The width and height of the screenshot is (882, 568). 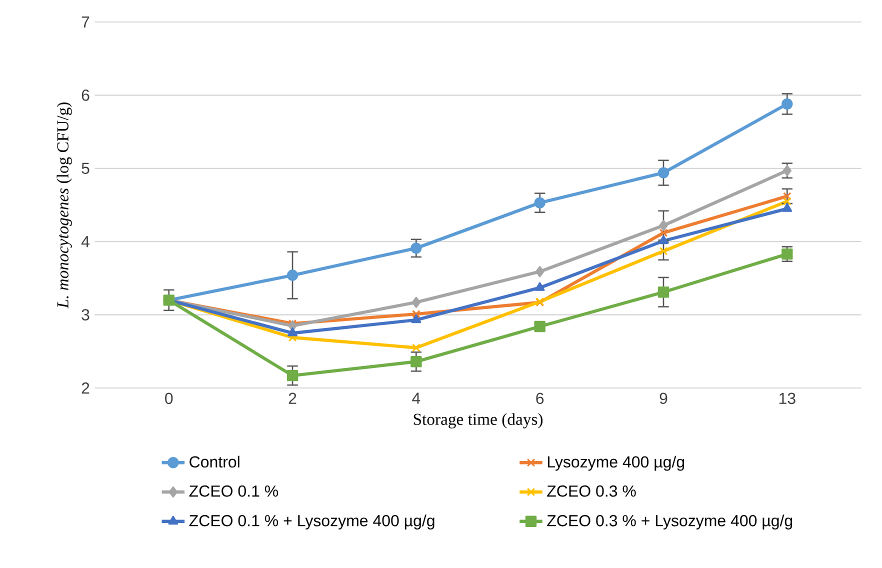 What do you see at coordinates (591, 491) in the screenshot?
I see `legend-label: ZCEO 0.3 %` at bounding box center [591, 491].